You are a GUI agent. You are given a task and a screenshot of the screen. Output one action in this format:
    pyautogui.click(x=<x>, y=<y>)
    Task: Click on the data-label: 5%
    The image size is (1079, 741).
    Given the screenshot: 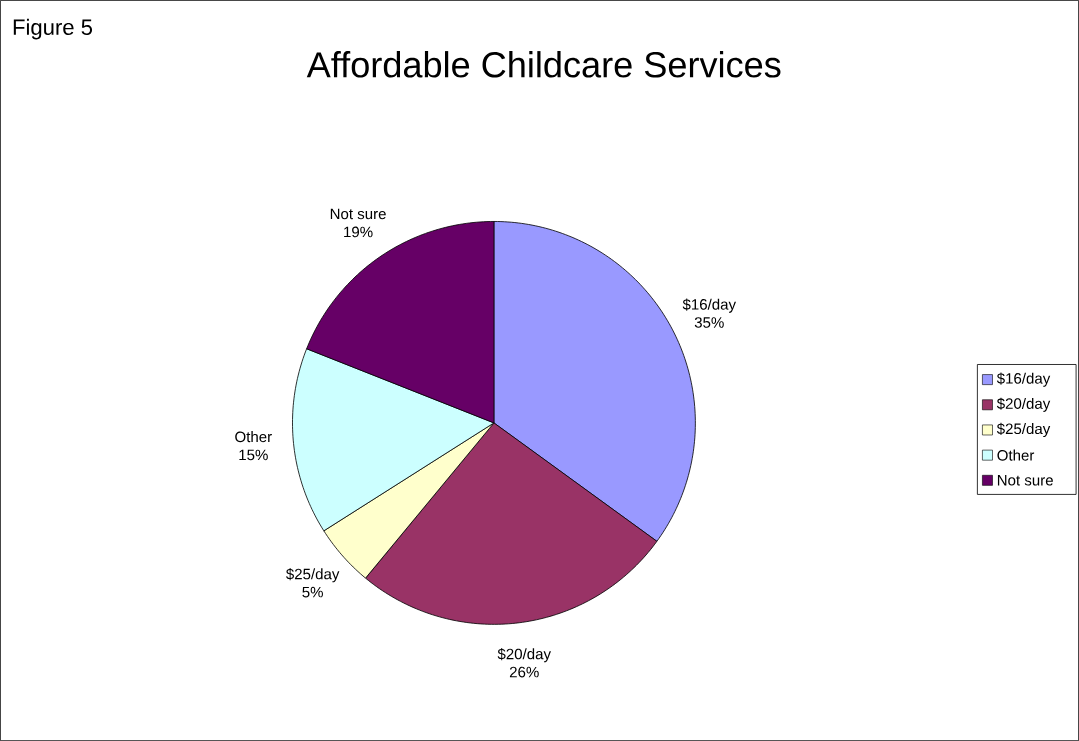 What is the action you would take?
    pyautogui.click(x=312, y=592)
    